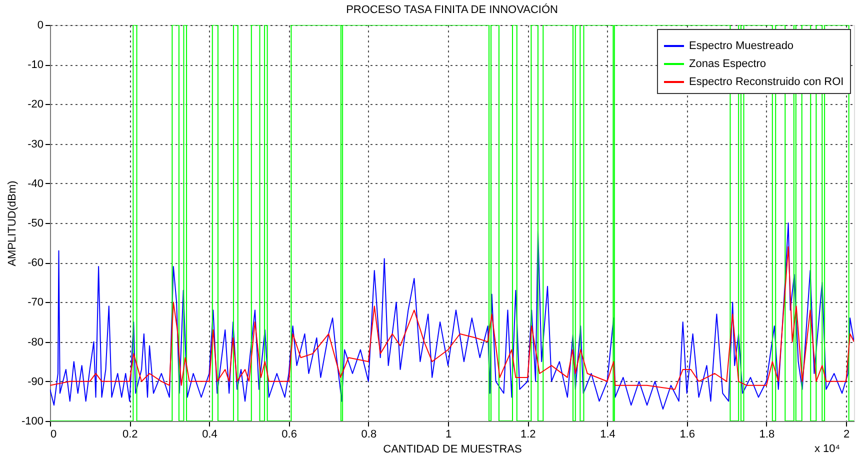 The height and width of the screenshot is (458, 856). What do you see at coordinates (36, 342) in the screenshot?
I see `y-tick-label: -80` at bounding box center [36, 342].